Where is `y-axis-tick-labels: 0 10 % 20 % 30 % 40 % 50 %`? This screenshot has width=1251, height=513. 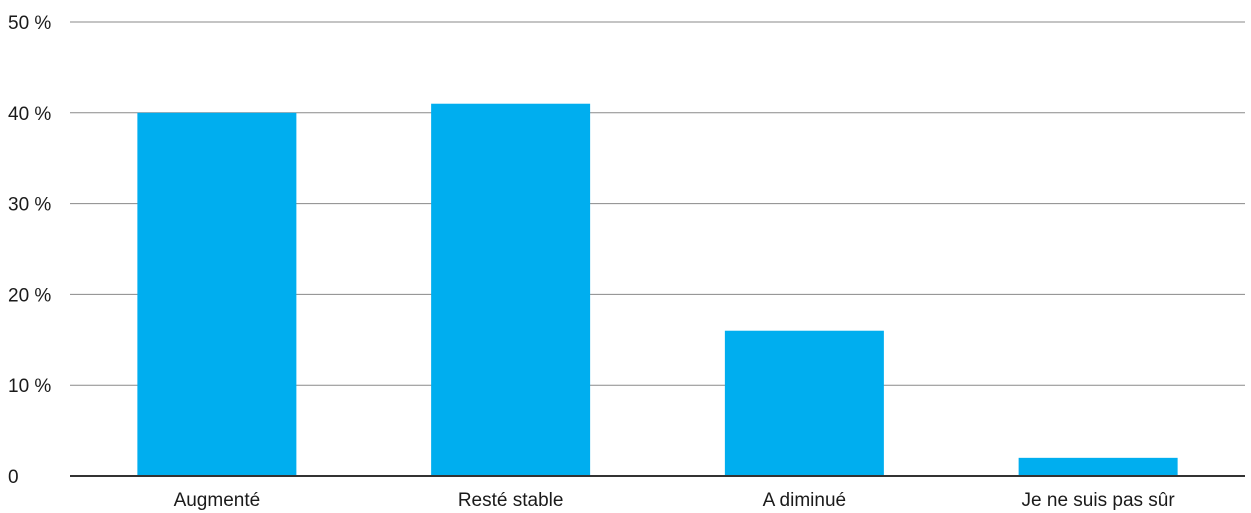
y-axis-tick-labels: 0 10 % 20 % 30 % 40 % 50 % is located at coordinates (29, 250).